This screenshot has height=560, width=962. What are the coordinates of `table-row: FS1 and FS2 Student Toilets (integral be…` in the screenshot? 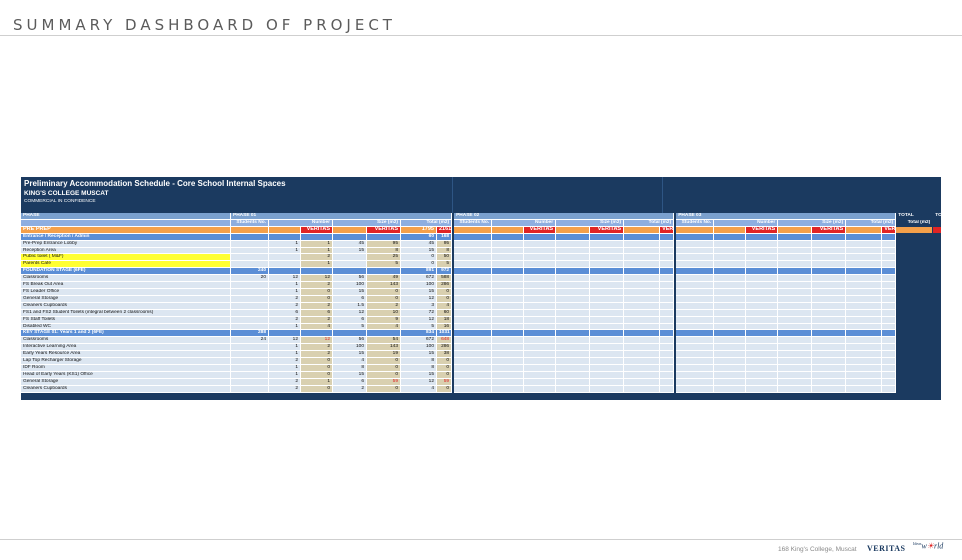 It's located at (481, 313).